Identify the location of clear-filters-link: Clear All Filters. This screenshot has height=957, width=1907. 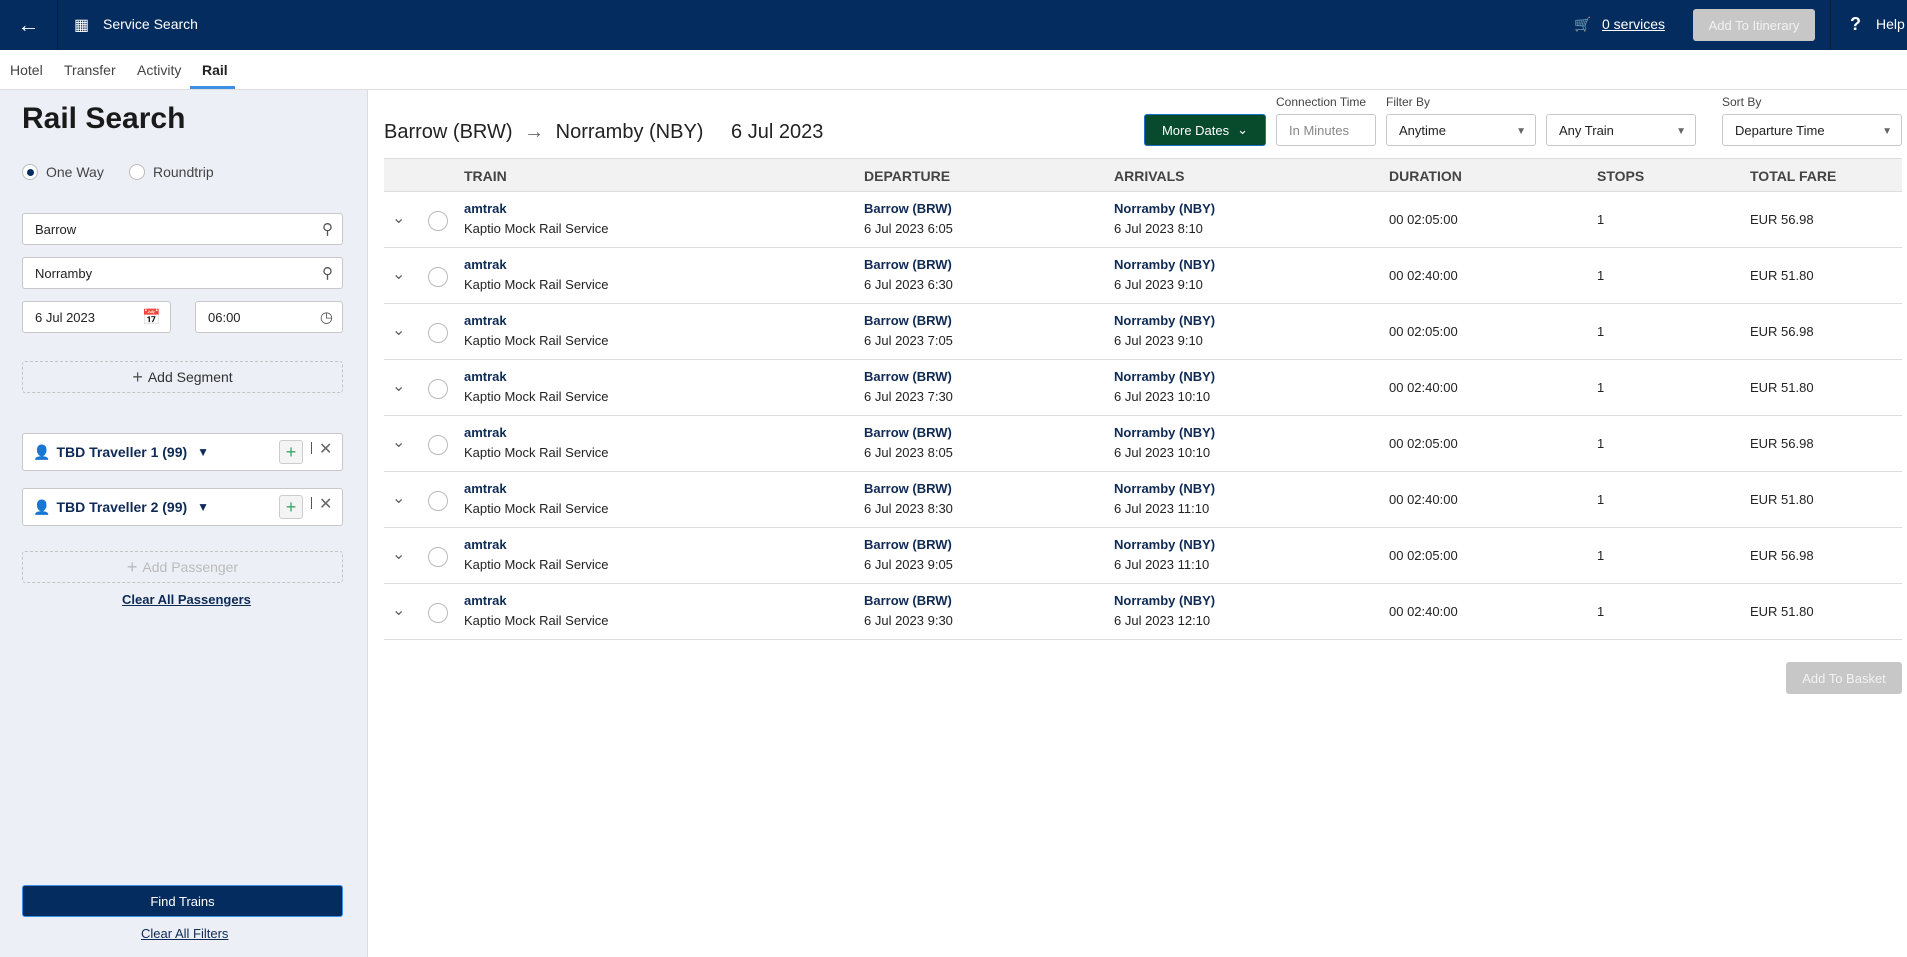
(185, 933).